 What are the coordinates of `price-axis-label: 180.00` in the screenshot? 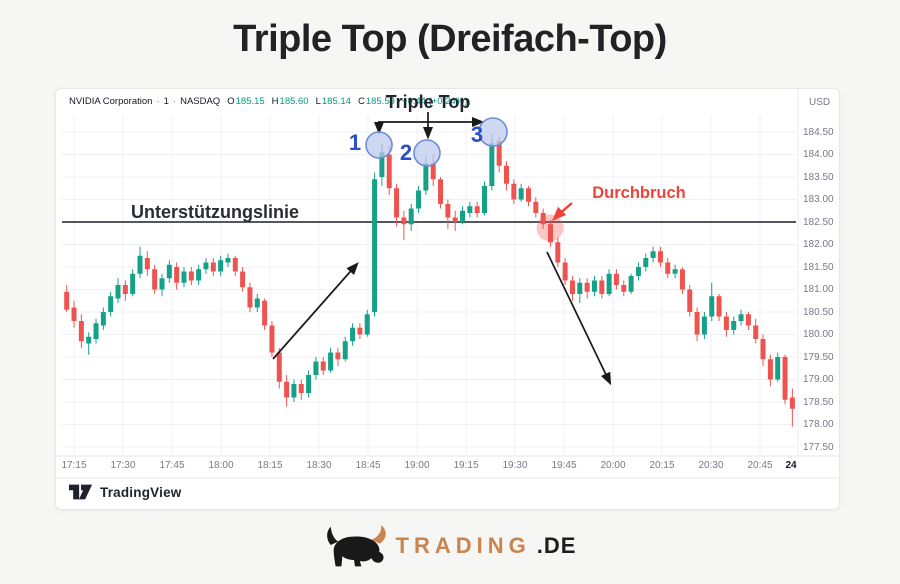 It's located at (818, 334).